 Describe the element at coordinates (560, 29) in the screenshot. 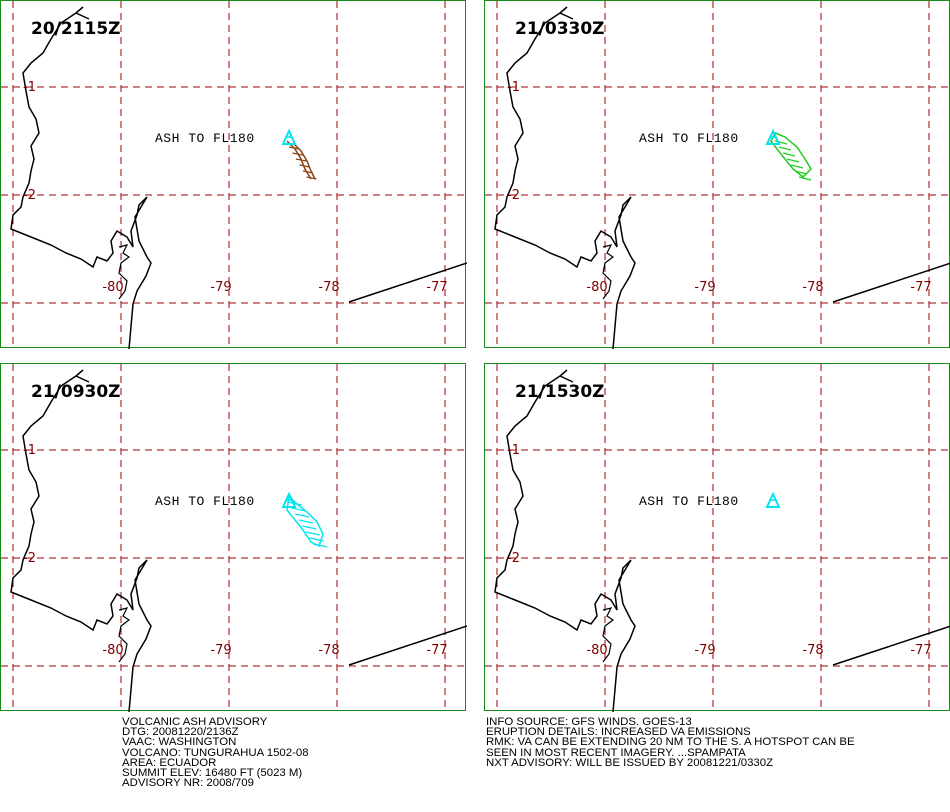

I see `panel-time: 21/0330Z` at that location.